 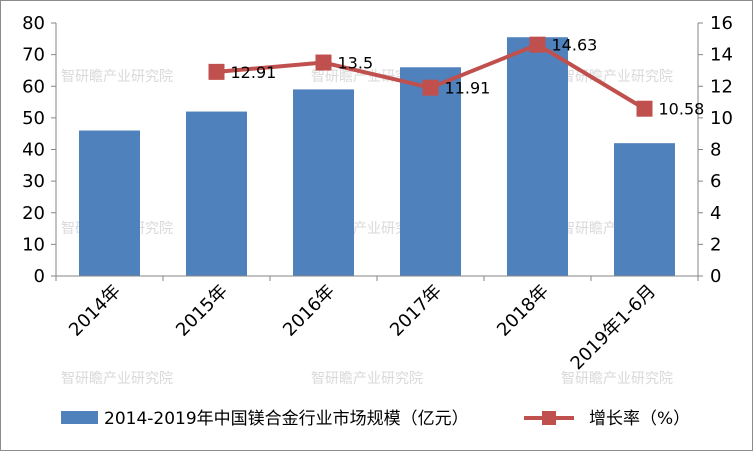 I want to click on left-tick-label: 30, so click(x=33, y=181).